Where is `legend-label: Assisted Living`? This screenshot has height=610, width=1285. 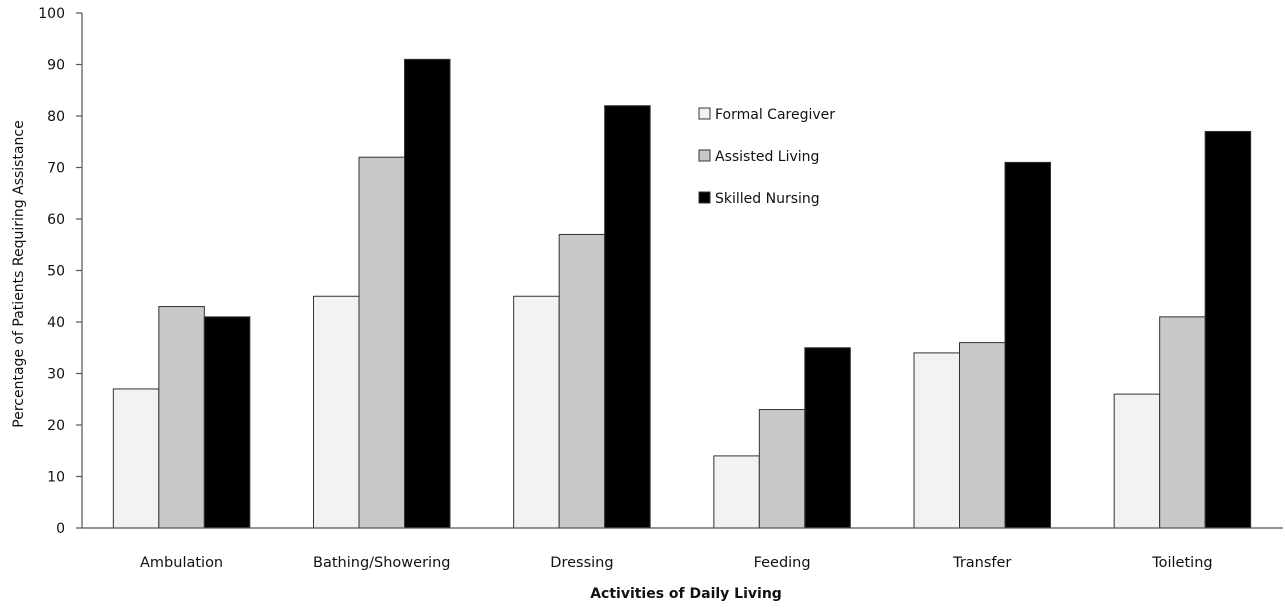
legend-label: Assisted Living is located at coordinates (767, 157).